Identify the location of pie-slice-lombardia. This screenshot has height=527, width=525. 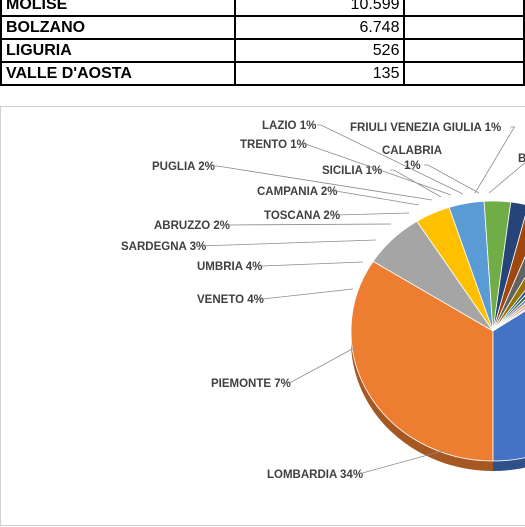
(422, 361).